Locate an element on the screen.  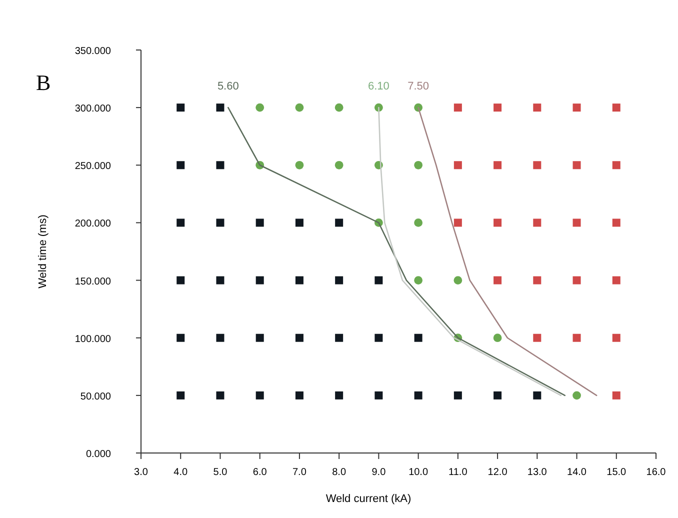
series-label: 6.10 is located at coordinates (379, 86).